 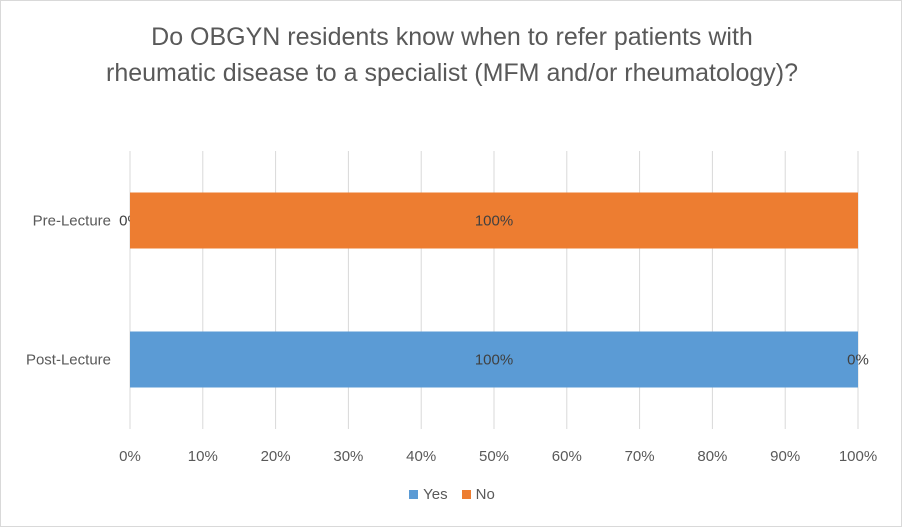 What do you see at coordinates (567, 456) in the screenshot?
I see `x-tick-label: 60%` at bounding box center [567, 456].